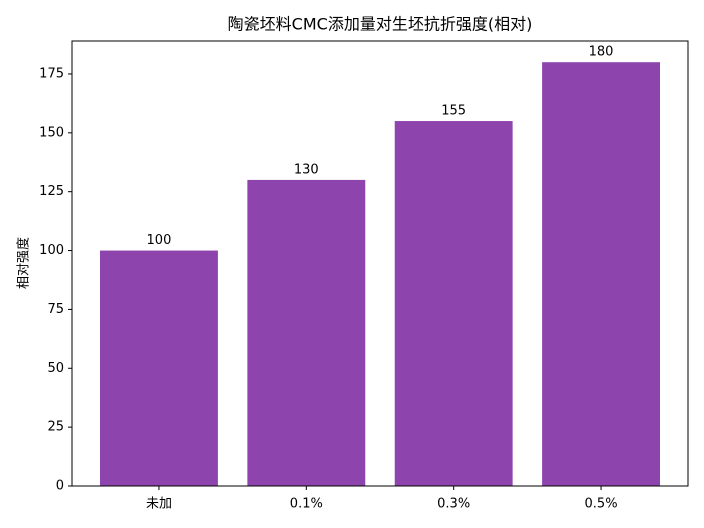 The image size is (704, 528). I want to click on y-tick-label: 150, so click(51, 132).